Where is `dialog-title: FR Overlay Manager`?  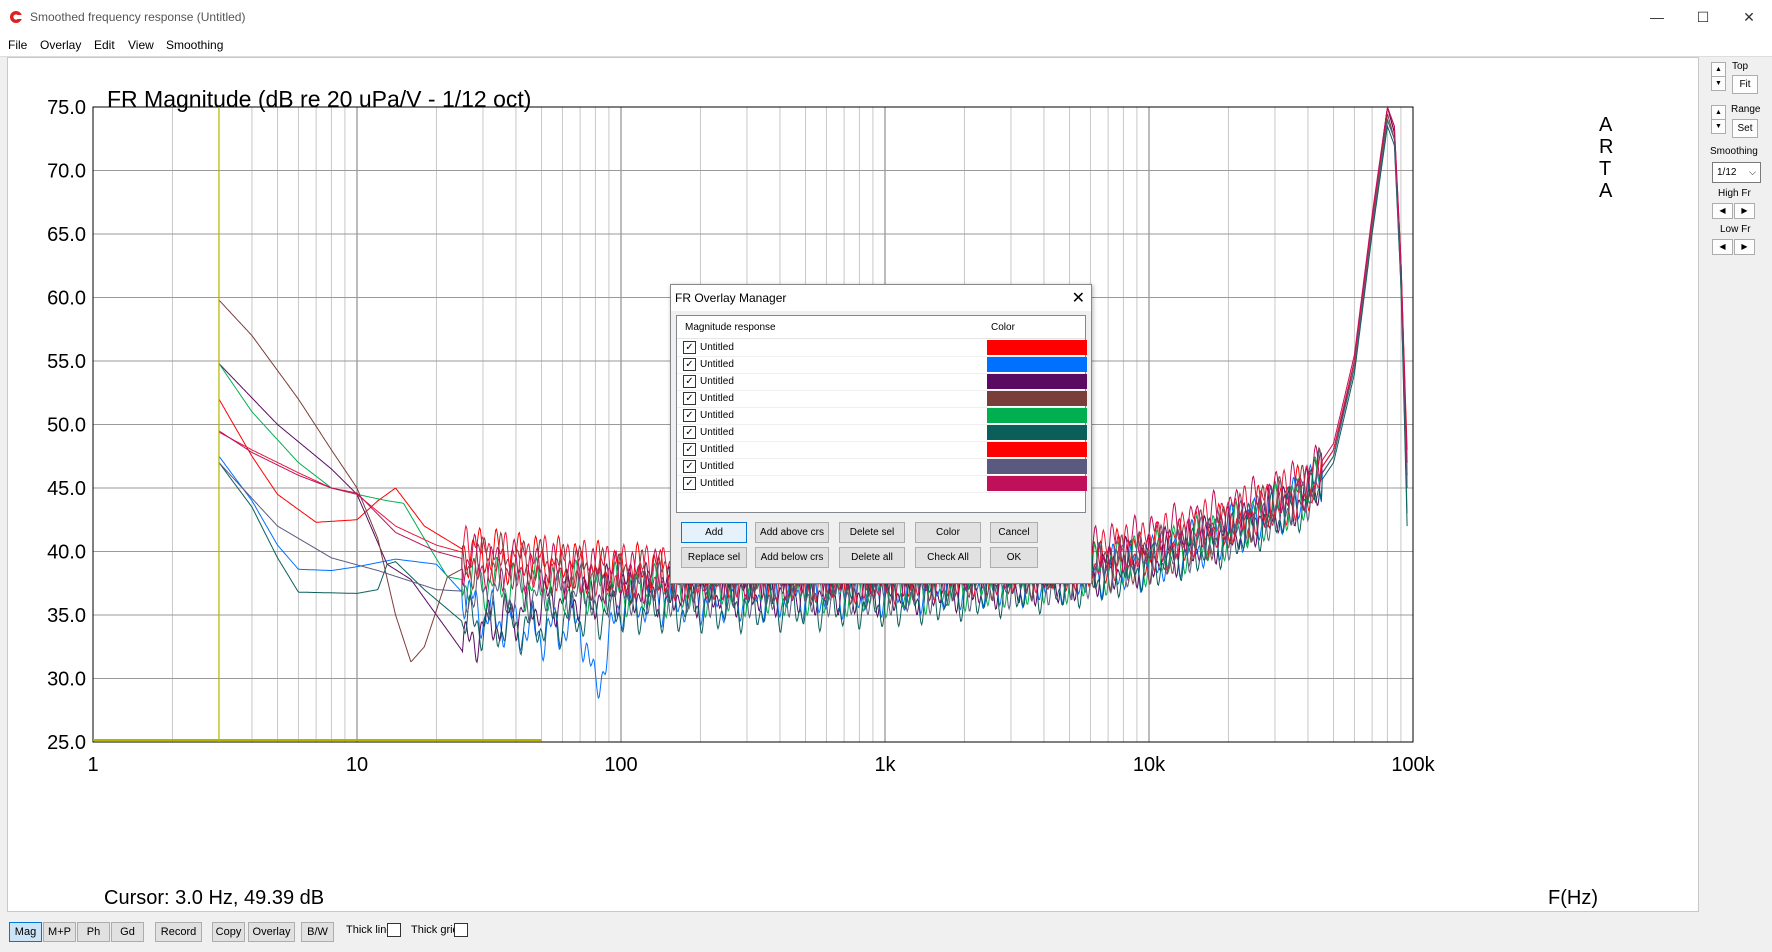
dialog-title: FR Overlay Manager is located at coordinates (731, 298).